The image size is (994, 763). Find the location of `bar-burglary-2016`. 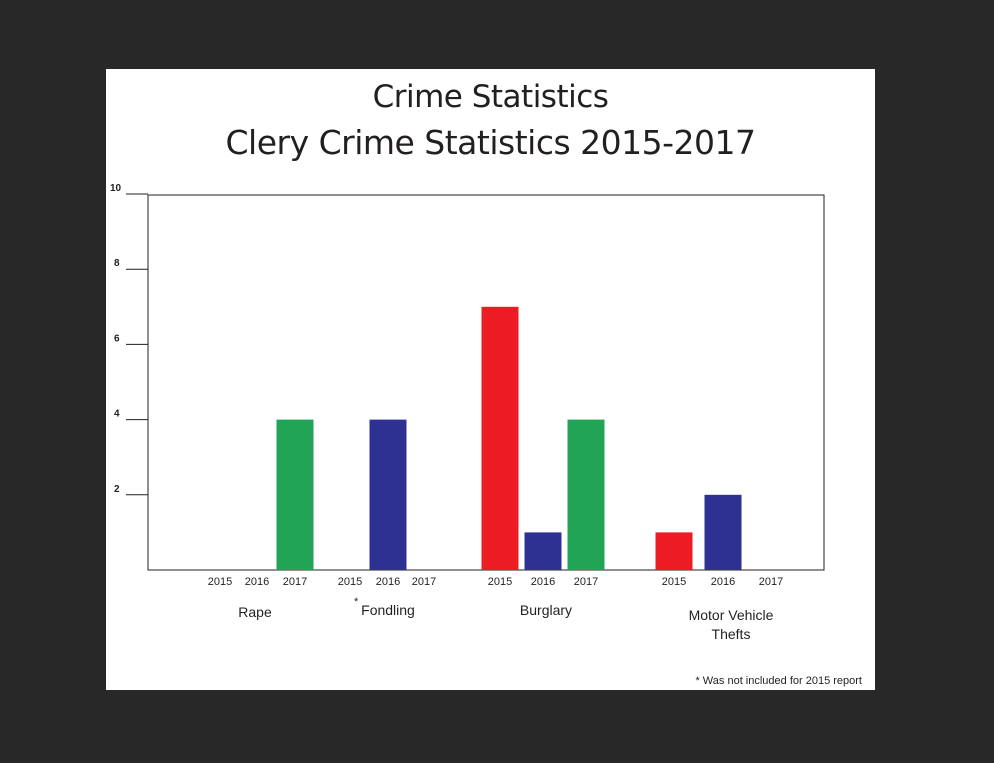

bar-burglary-2016 is located at coordinates (543, 551).